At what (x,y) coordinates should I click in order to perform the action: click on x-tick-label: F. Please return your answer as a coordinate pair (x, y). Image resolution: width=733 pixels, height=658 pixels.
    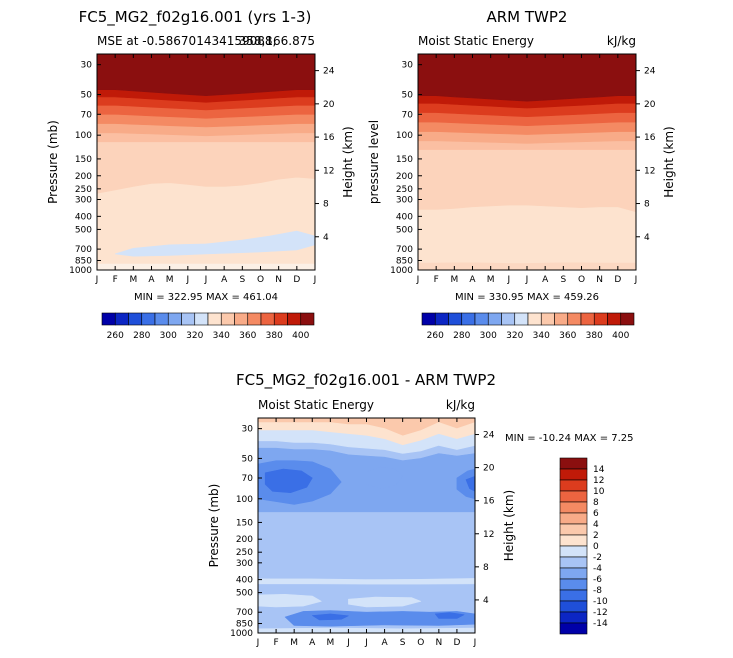
    Looking at the image, I should click on (275, 643).